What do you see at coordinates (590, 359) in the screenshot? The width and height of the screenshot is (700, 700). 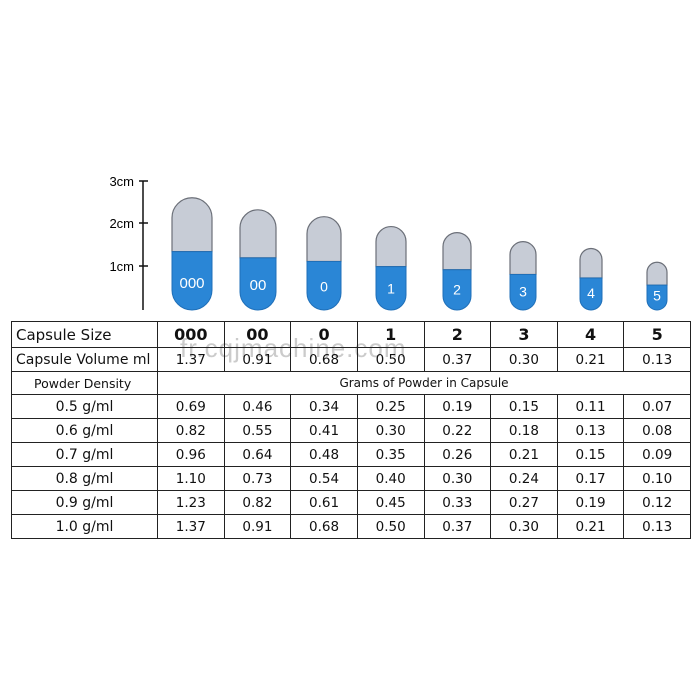 I see `volume-cell: 0.21` at bounding box center [590, 359].